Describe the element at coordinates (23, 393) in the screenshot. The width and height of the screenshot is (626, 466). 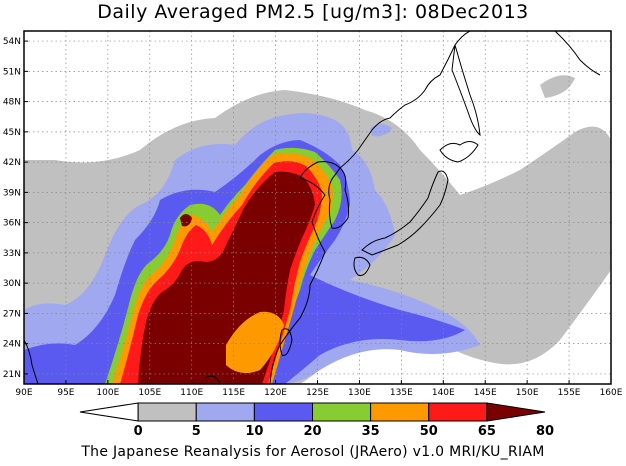
I see `x-tick-label: 90E` at that location.